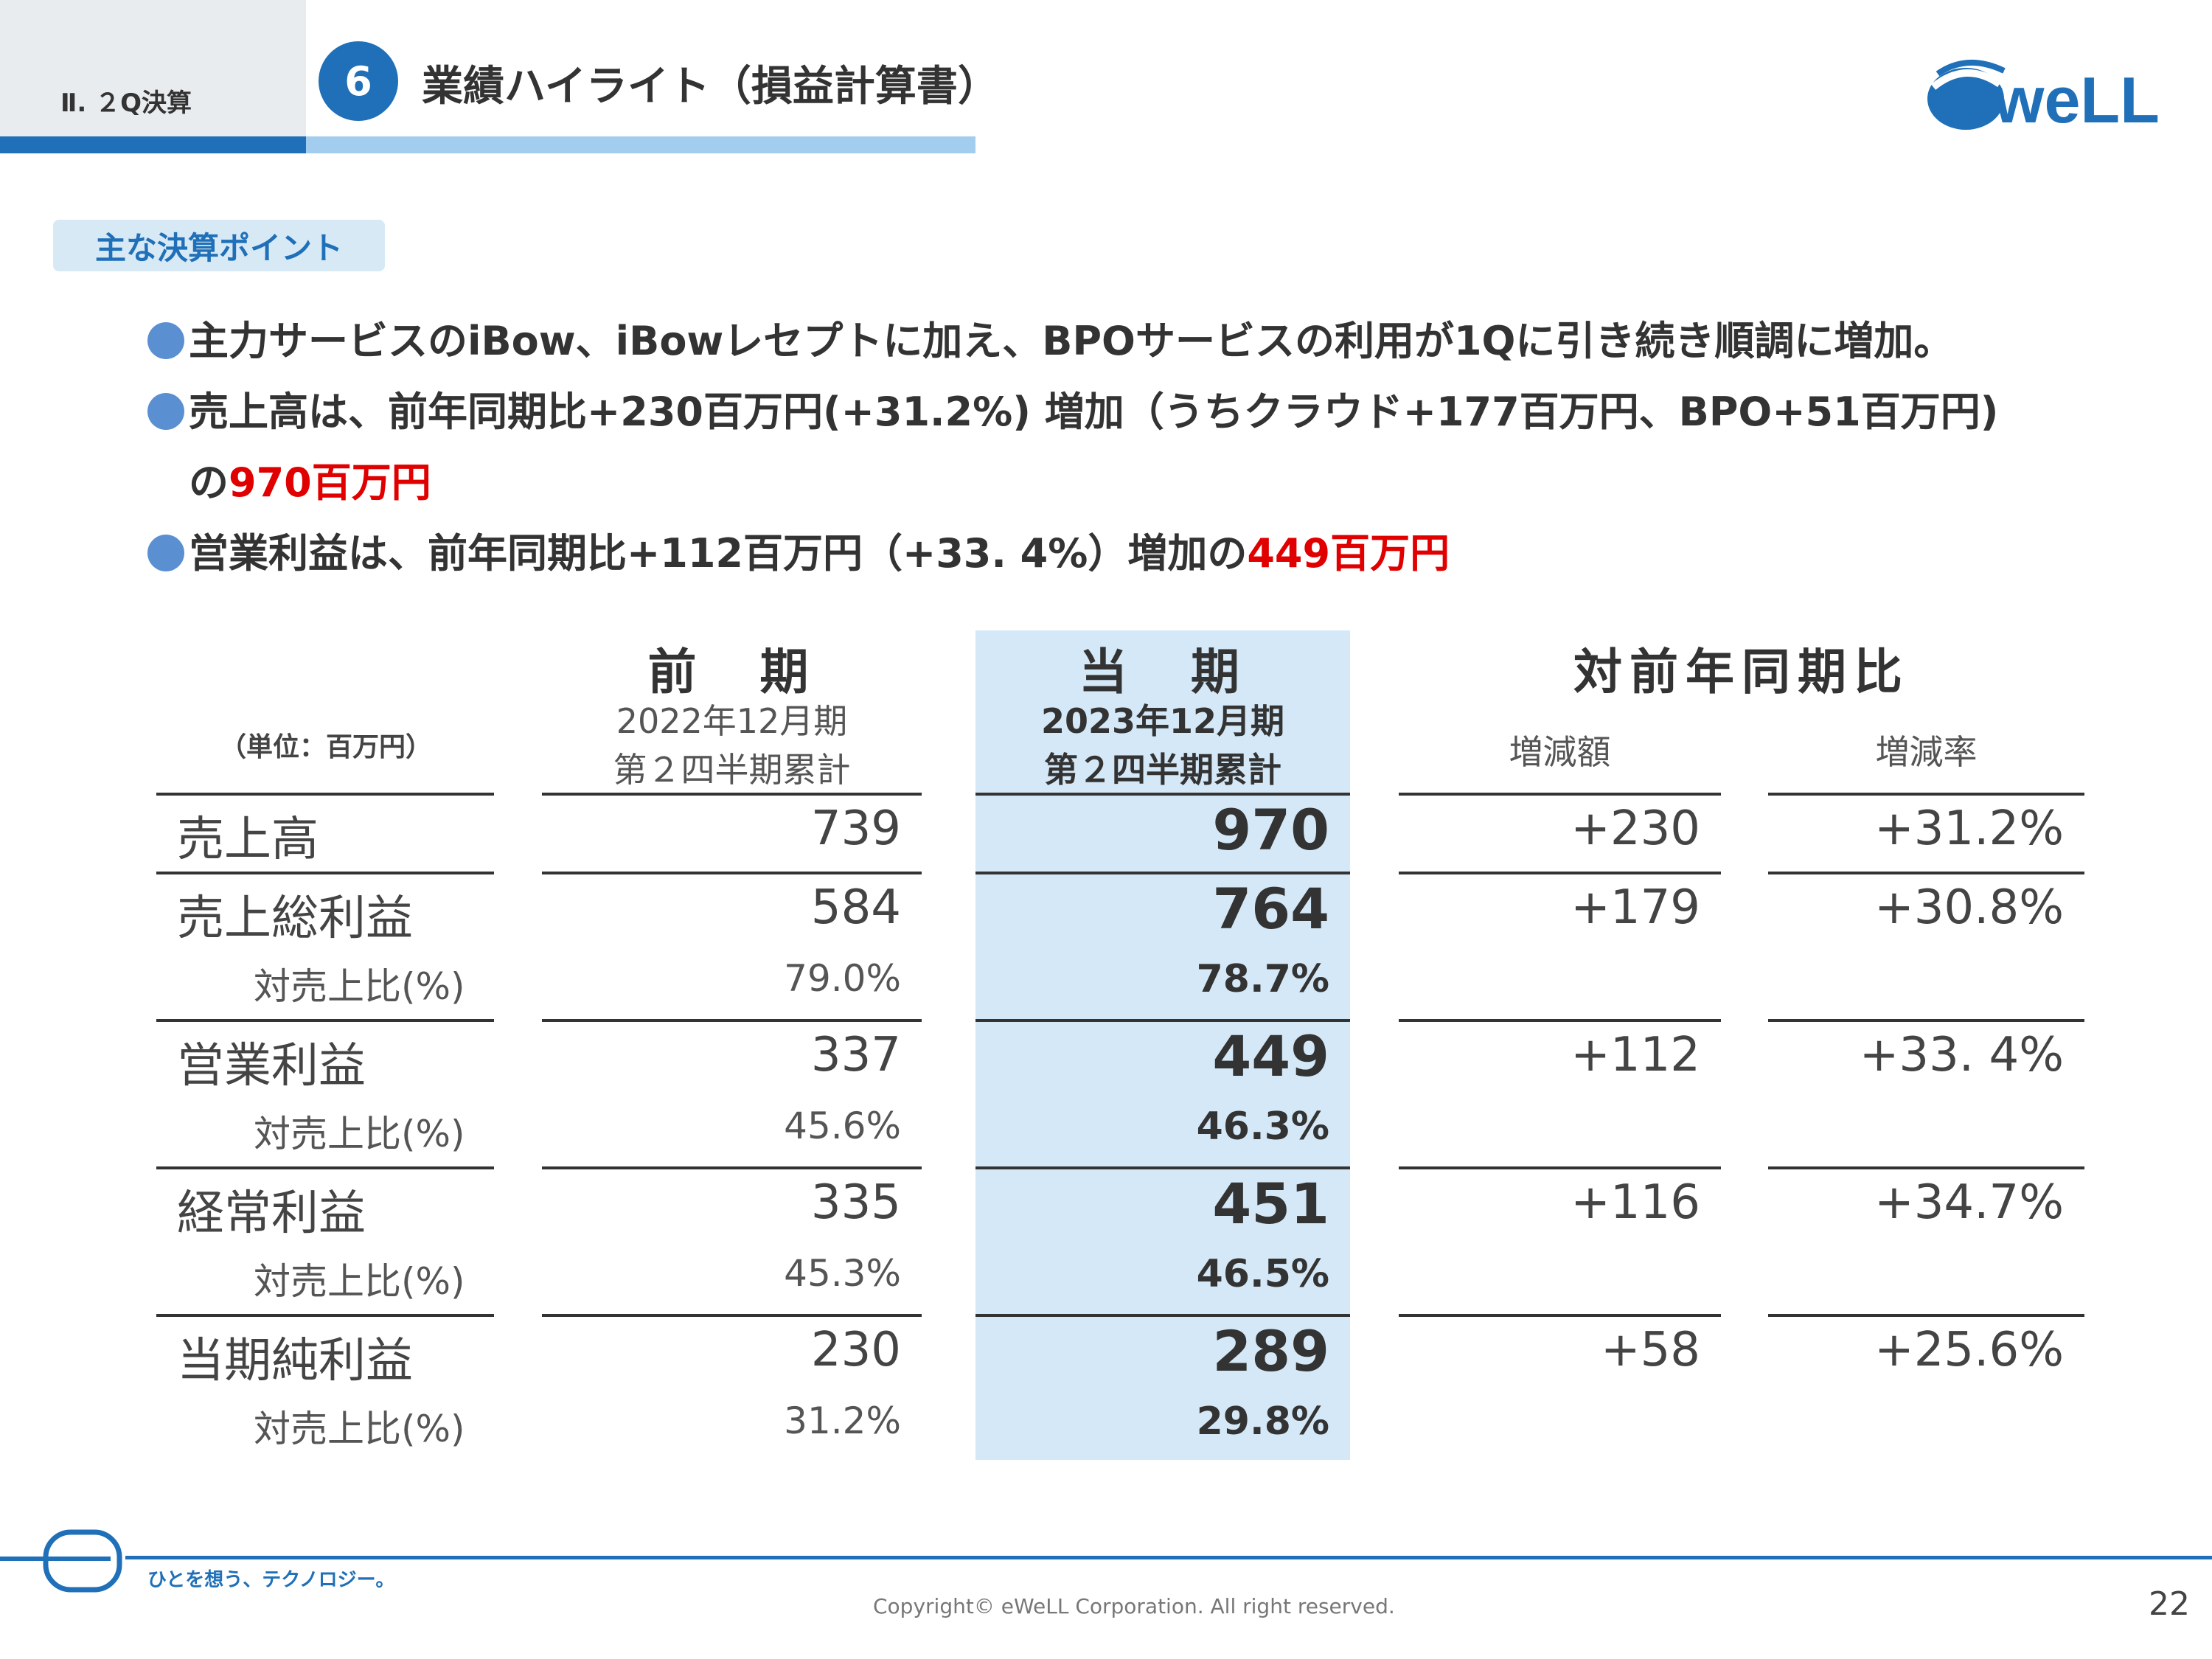 The height and width of the screenshot is (1659, 2212). Describe the element at coordinates (248, 840) in the screenshot. I see `row-label: 売上高` at that location.